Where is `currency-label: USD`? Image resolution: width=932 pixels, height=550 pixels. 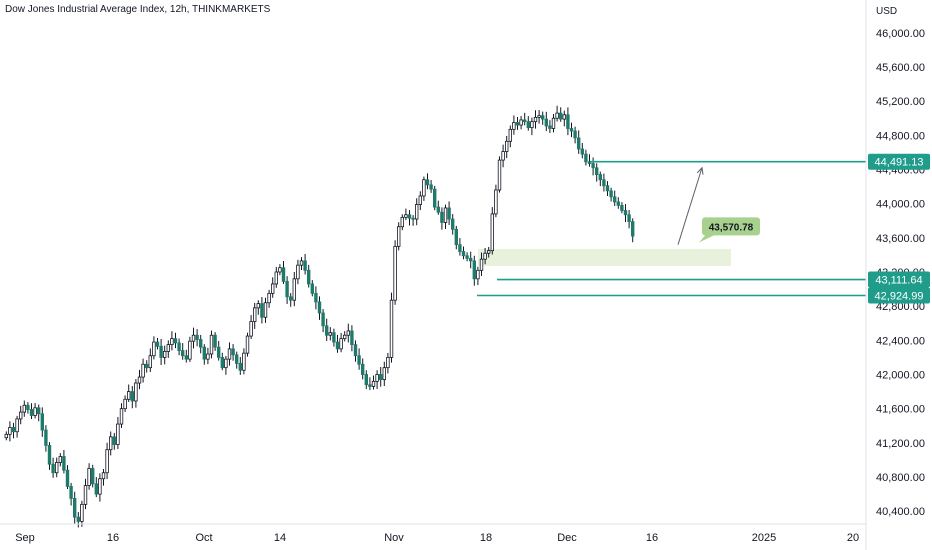 currency-label: USD is located at coordinates (887, 11).